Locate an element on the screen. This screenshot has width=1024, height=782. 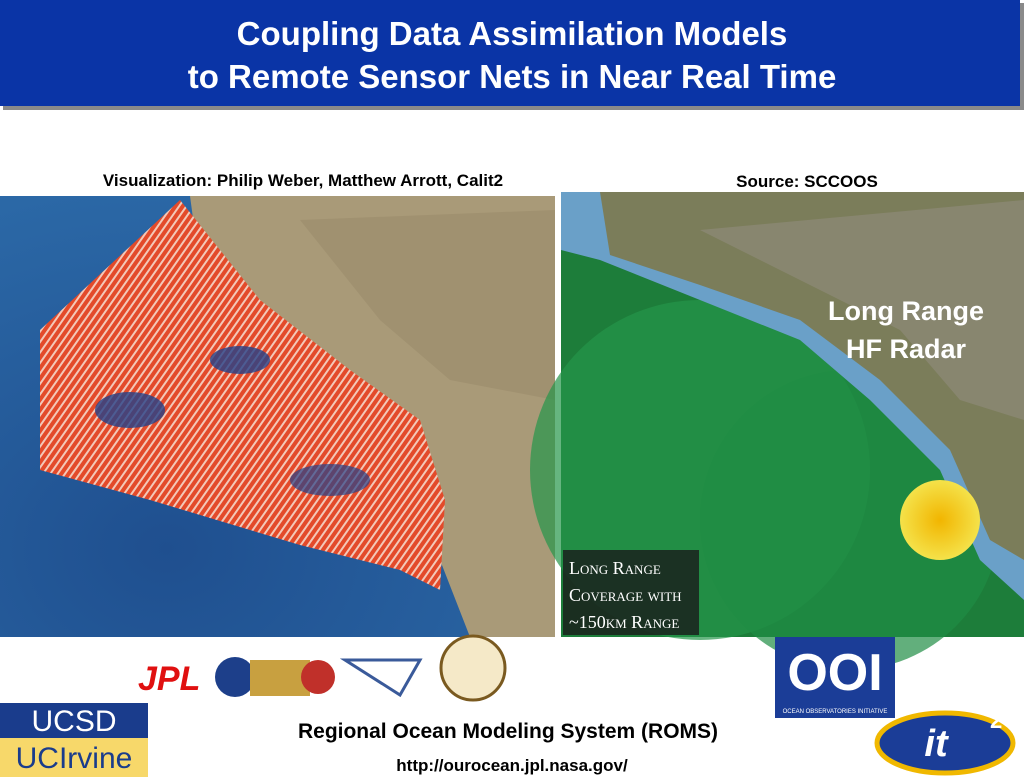
title-line: Coupling Data Assimilation Models is located at coordinates (512, 33).